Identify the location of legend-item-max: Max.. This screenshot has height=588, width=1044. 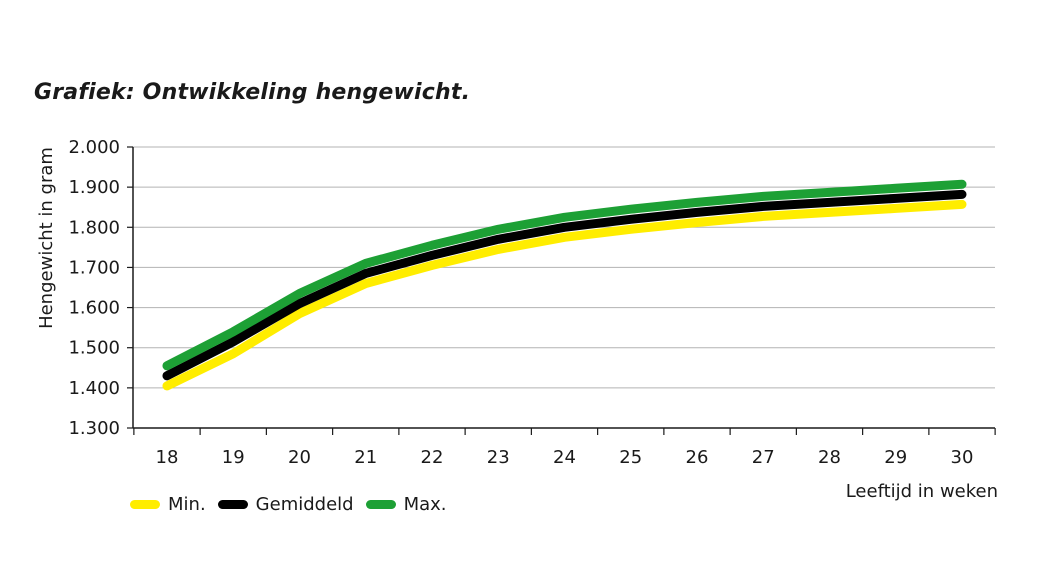
(406, 504).